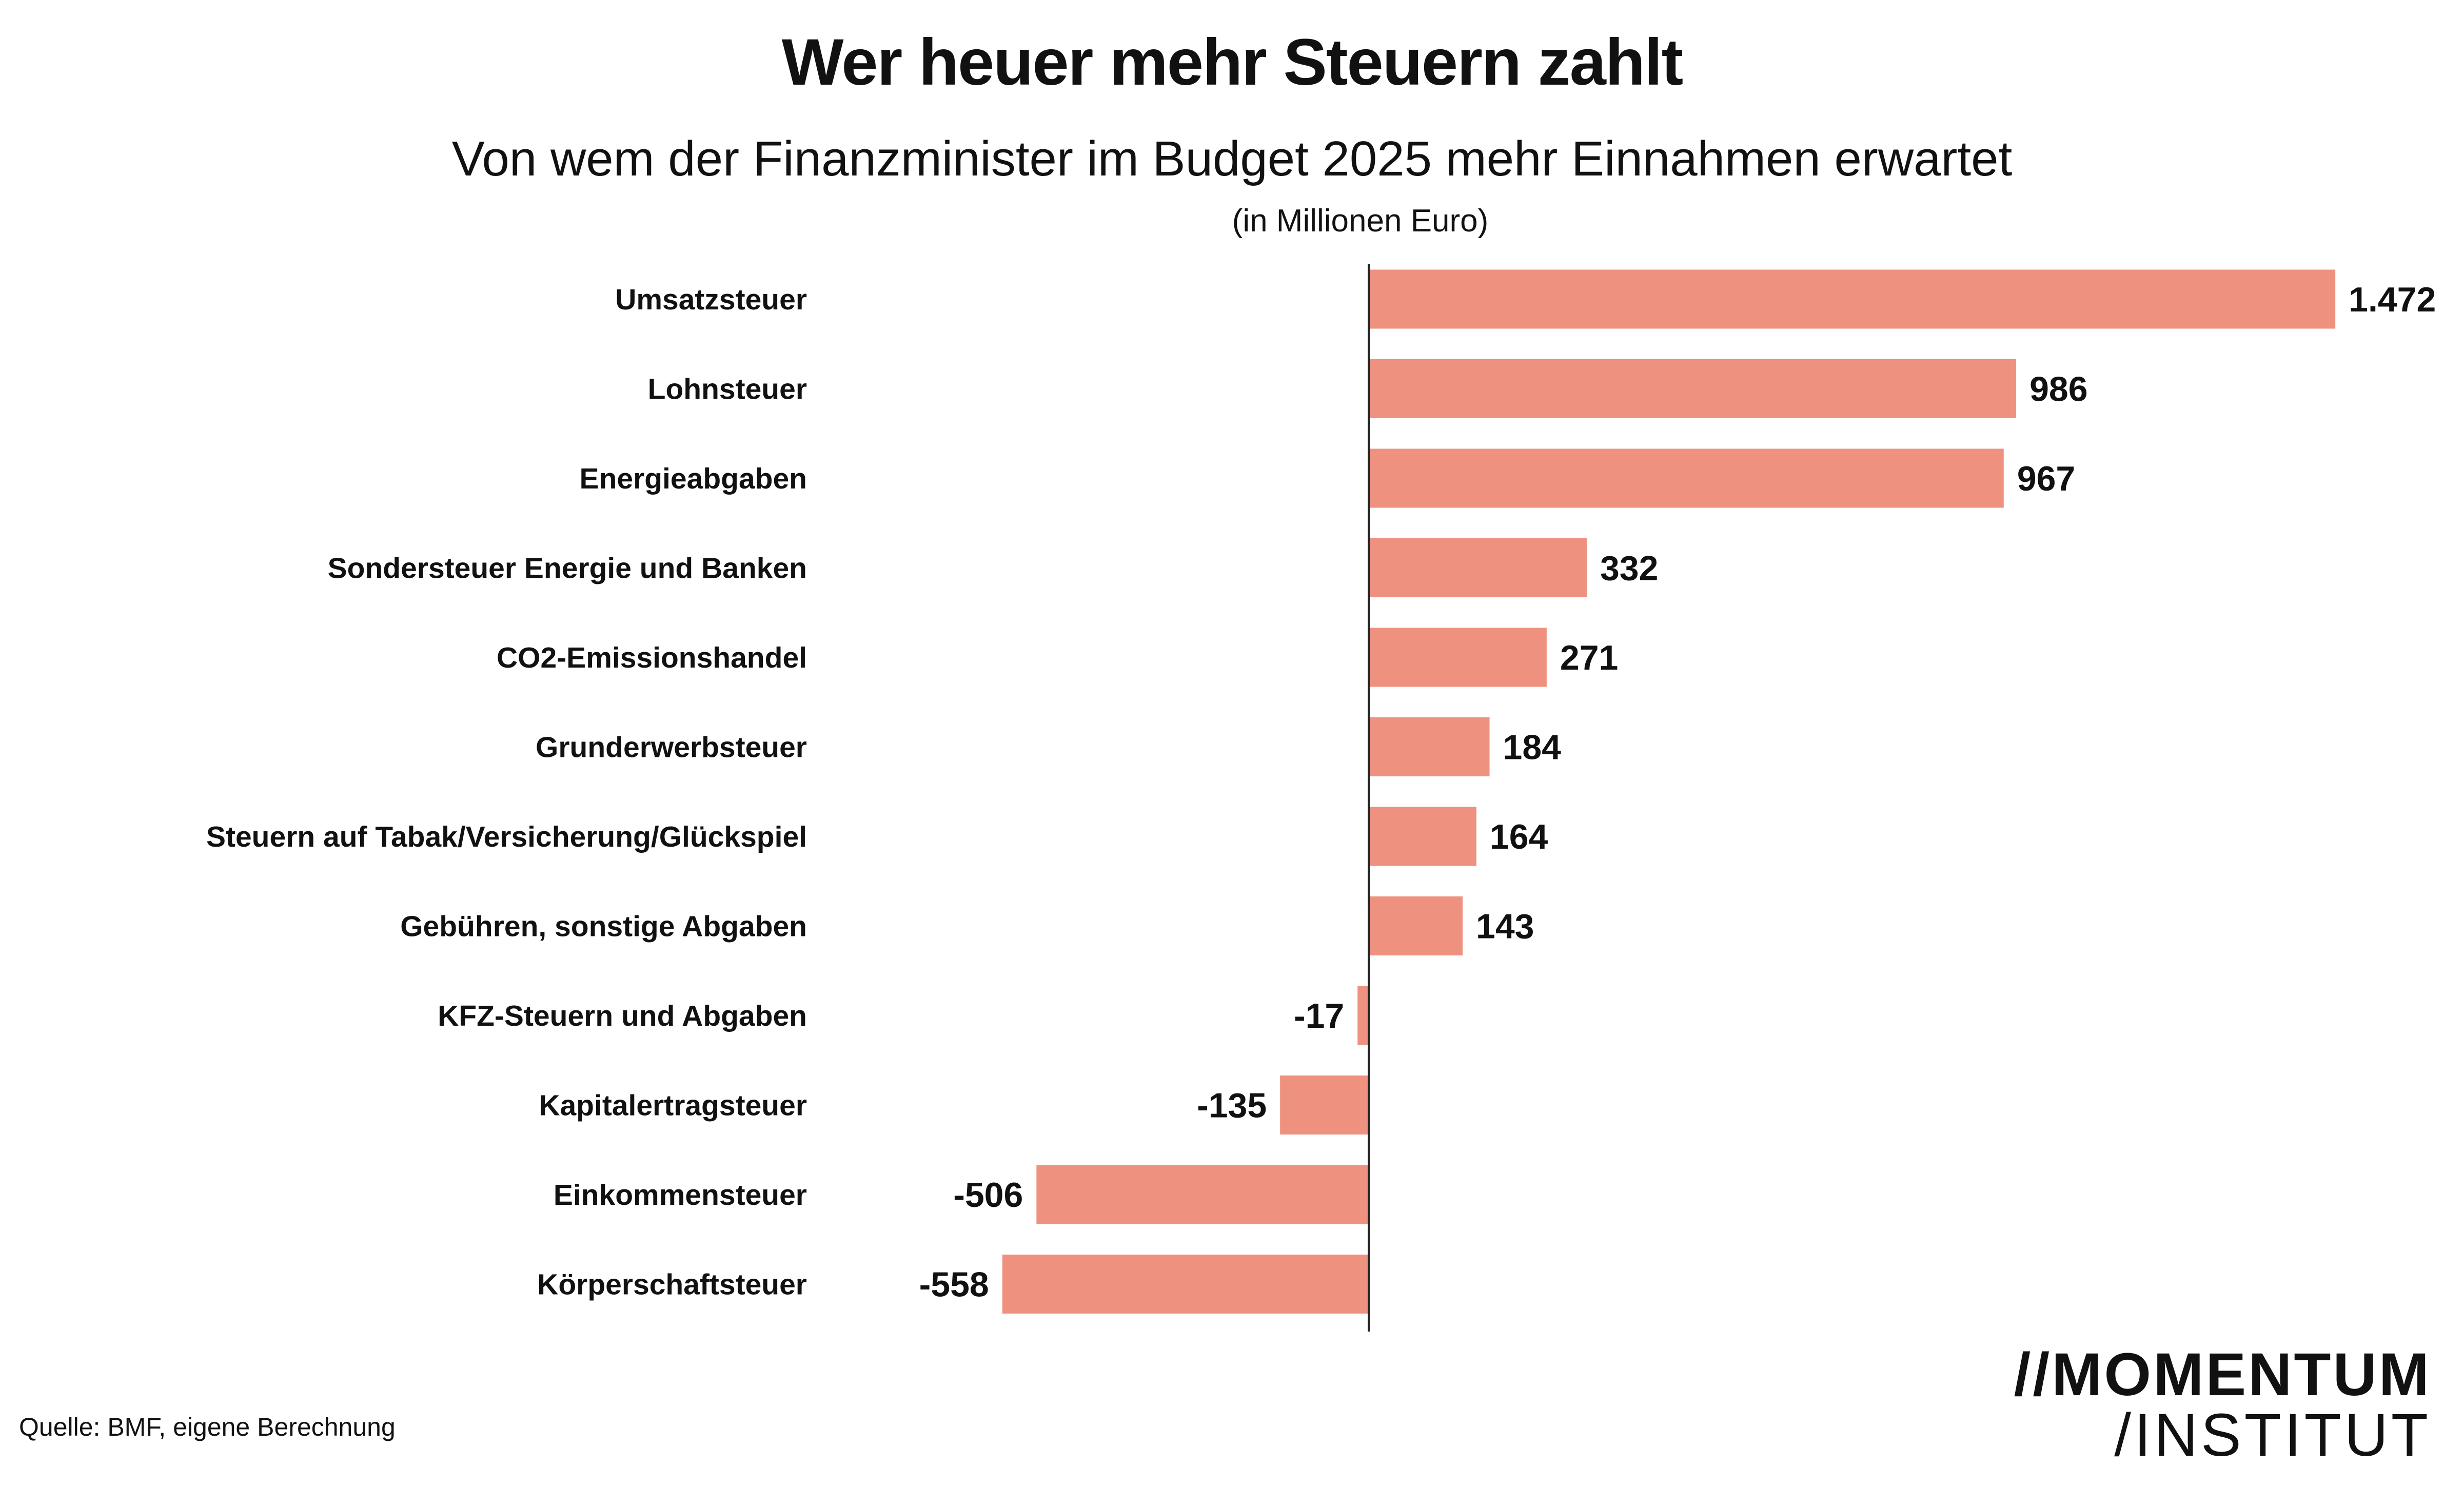 The height and width of the screenshot is (1486, 2464). Describe the element at coordinates (1232, 62) in the screenshot. I see `chart-title: Wer heuer mehr Steuern zahlt` at that location.